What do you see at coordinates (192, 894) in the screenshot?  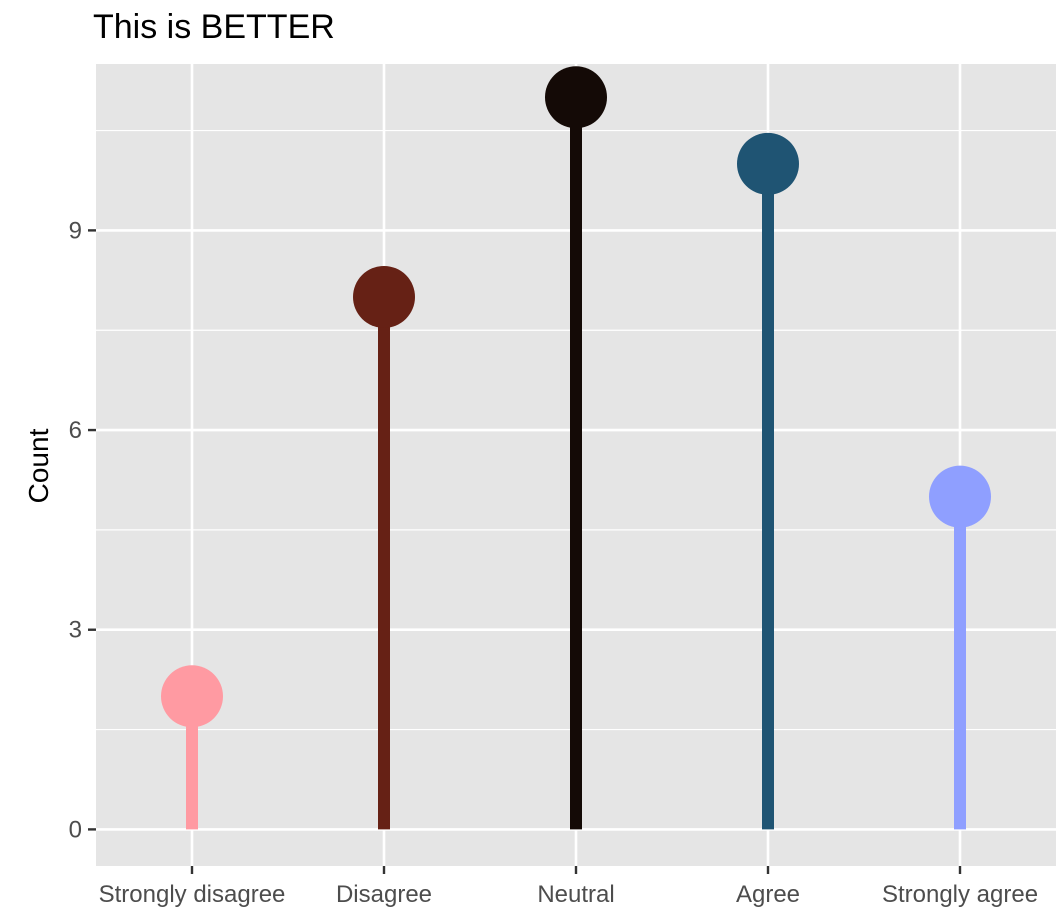 I see `x-tick-label: Strongly disagree` at bounding box center [192, 894].